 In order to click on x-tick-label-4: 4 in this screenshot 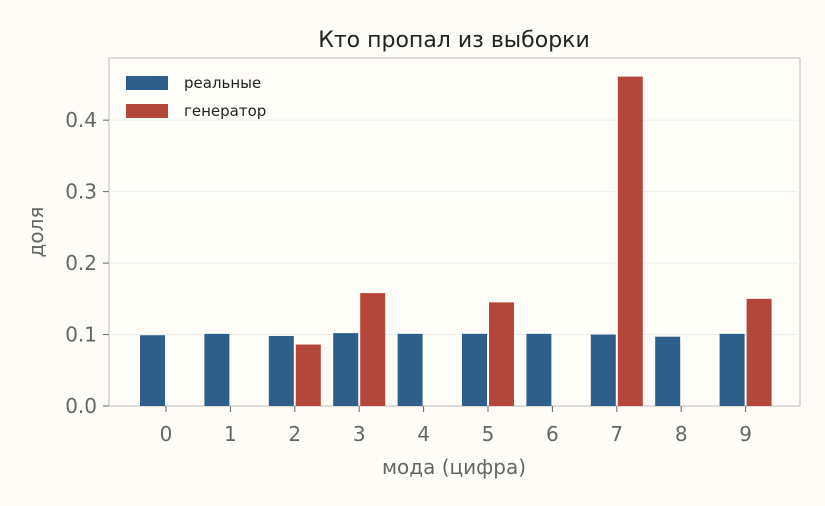, I will do `click(423, 434)`.